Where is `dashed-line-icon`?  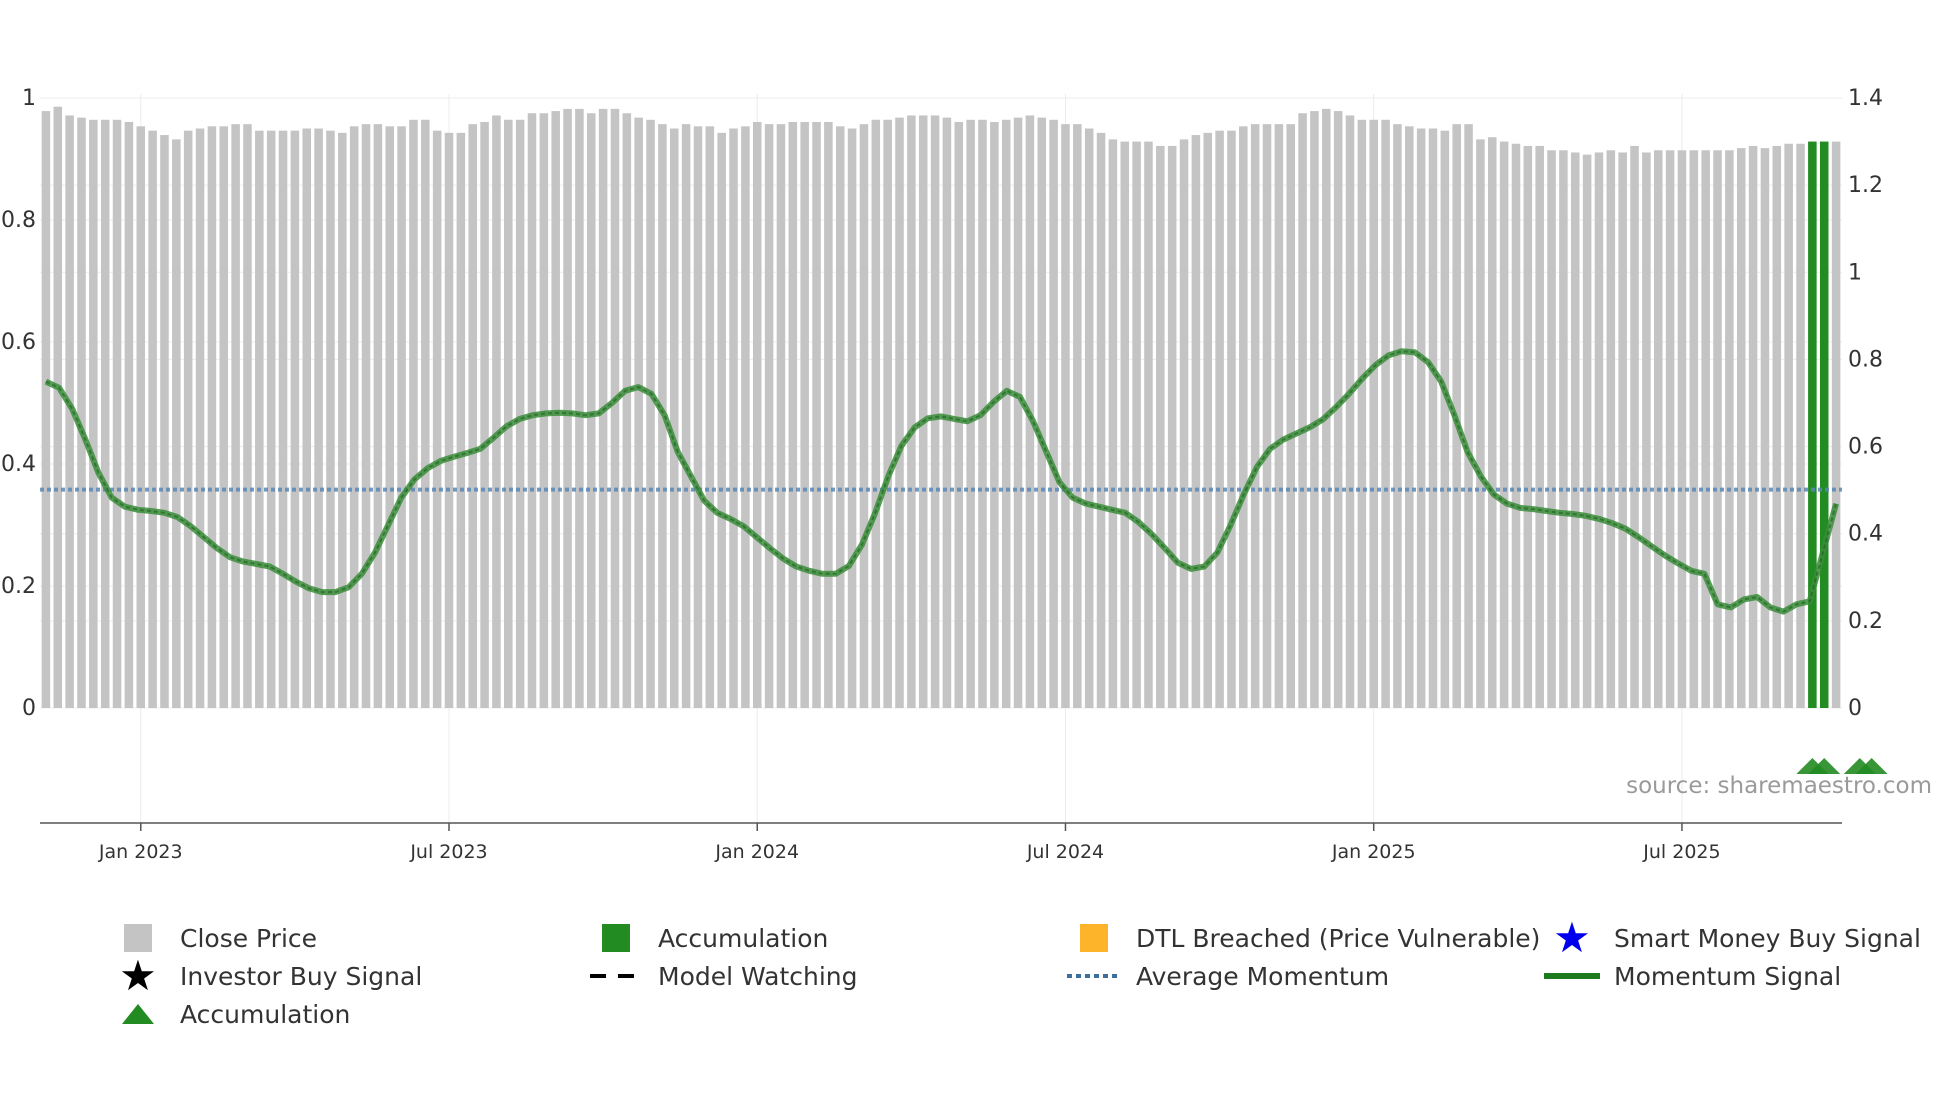
dashed-line-icon is located at coordinates (616, 976).